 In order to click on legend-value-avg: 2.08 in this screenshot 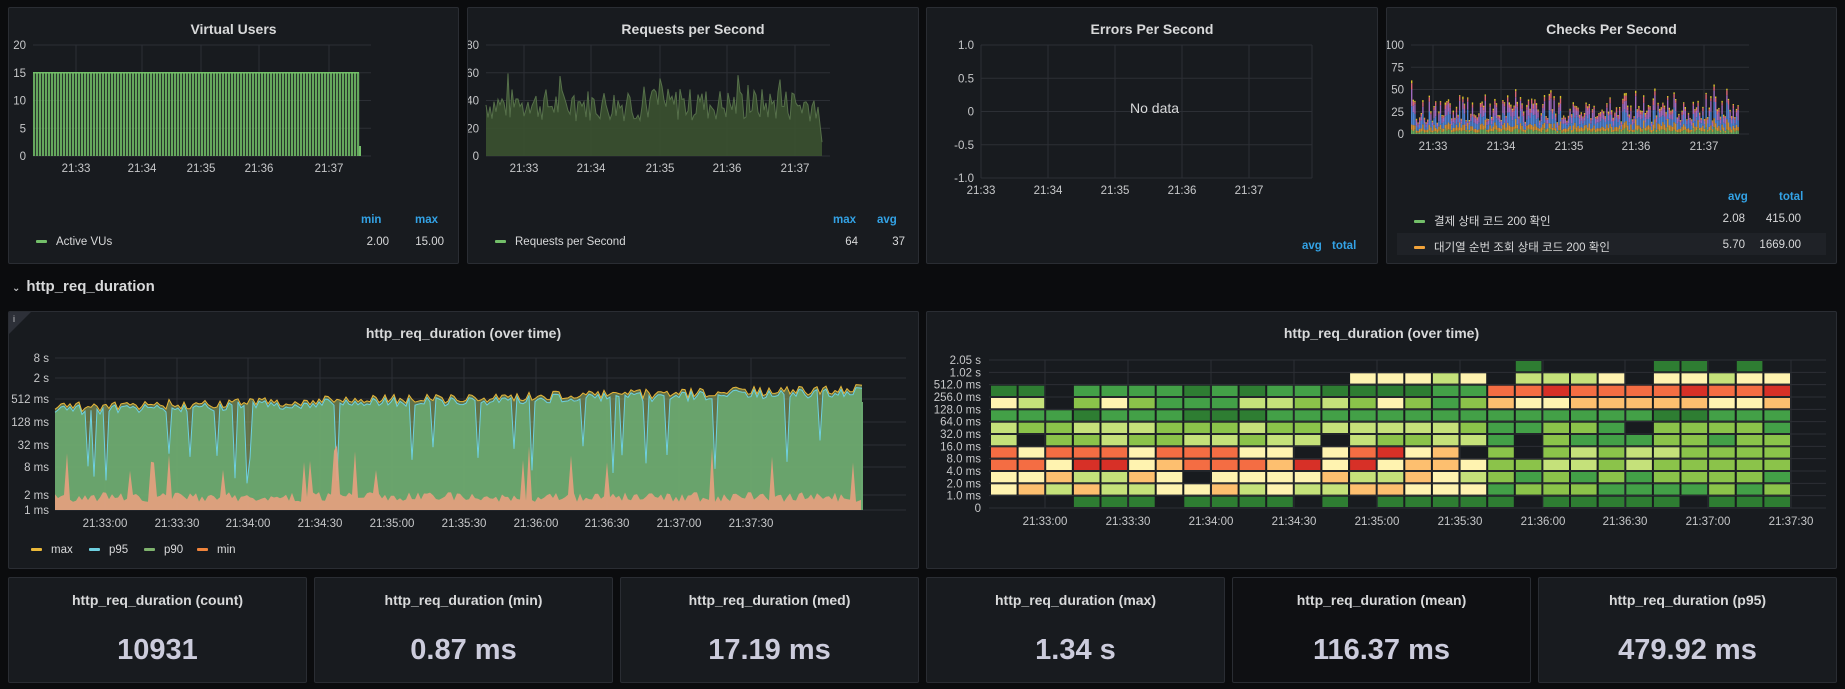, I will do `click(1733, 219)`.